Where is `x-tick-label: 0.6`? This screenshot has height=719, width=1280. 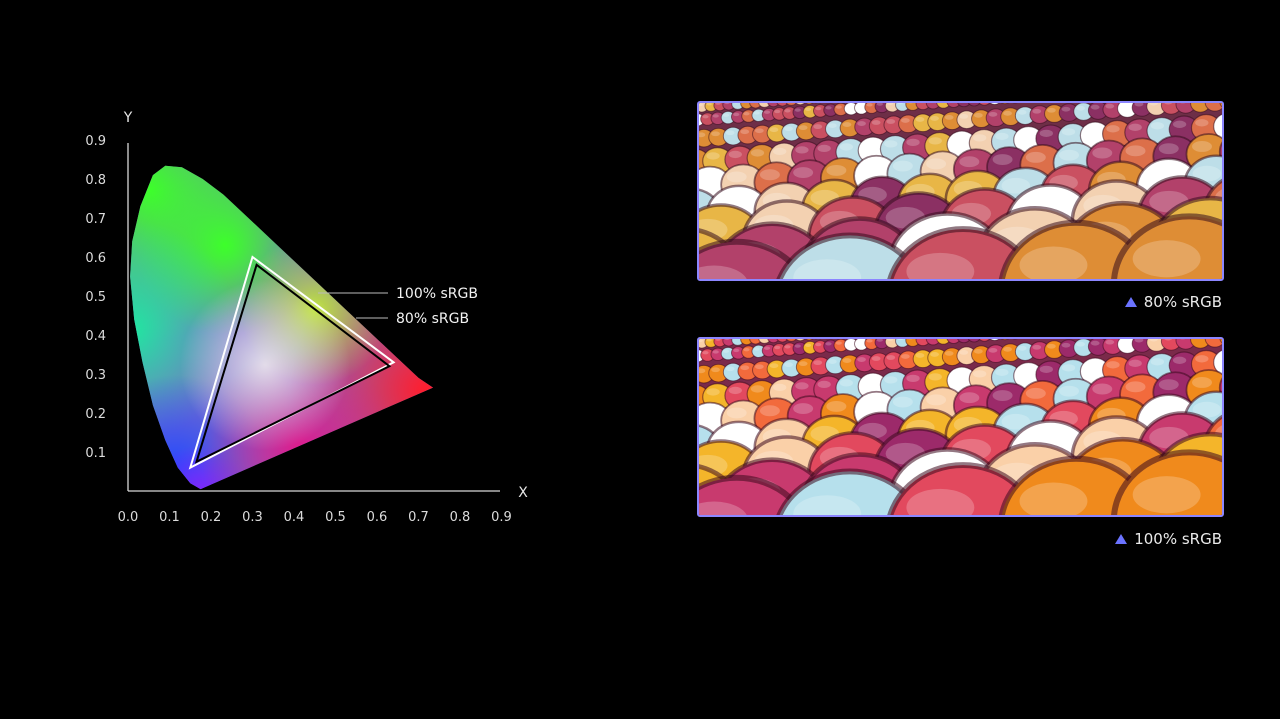
x-tick-label: 0.6 is located at coordinates (377, 517).